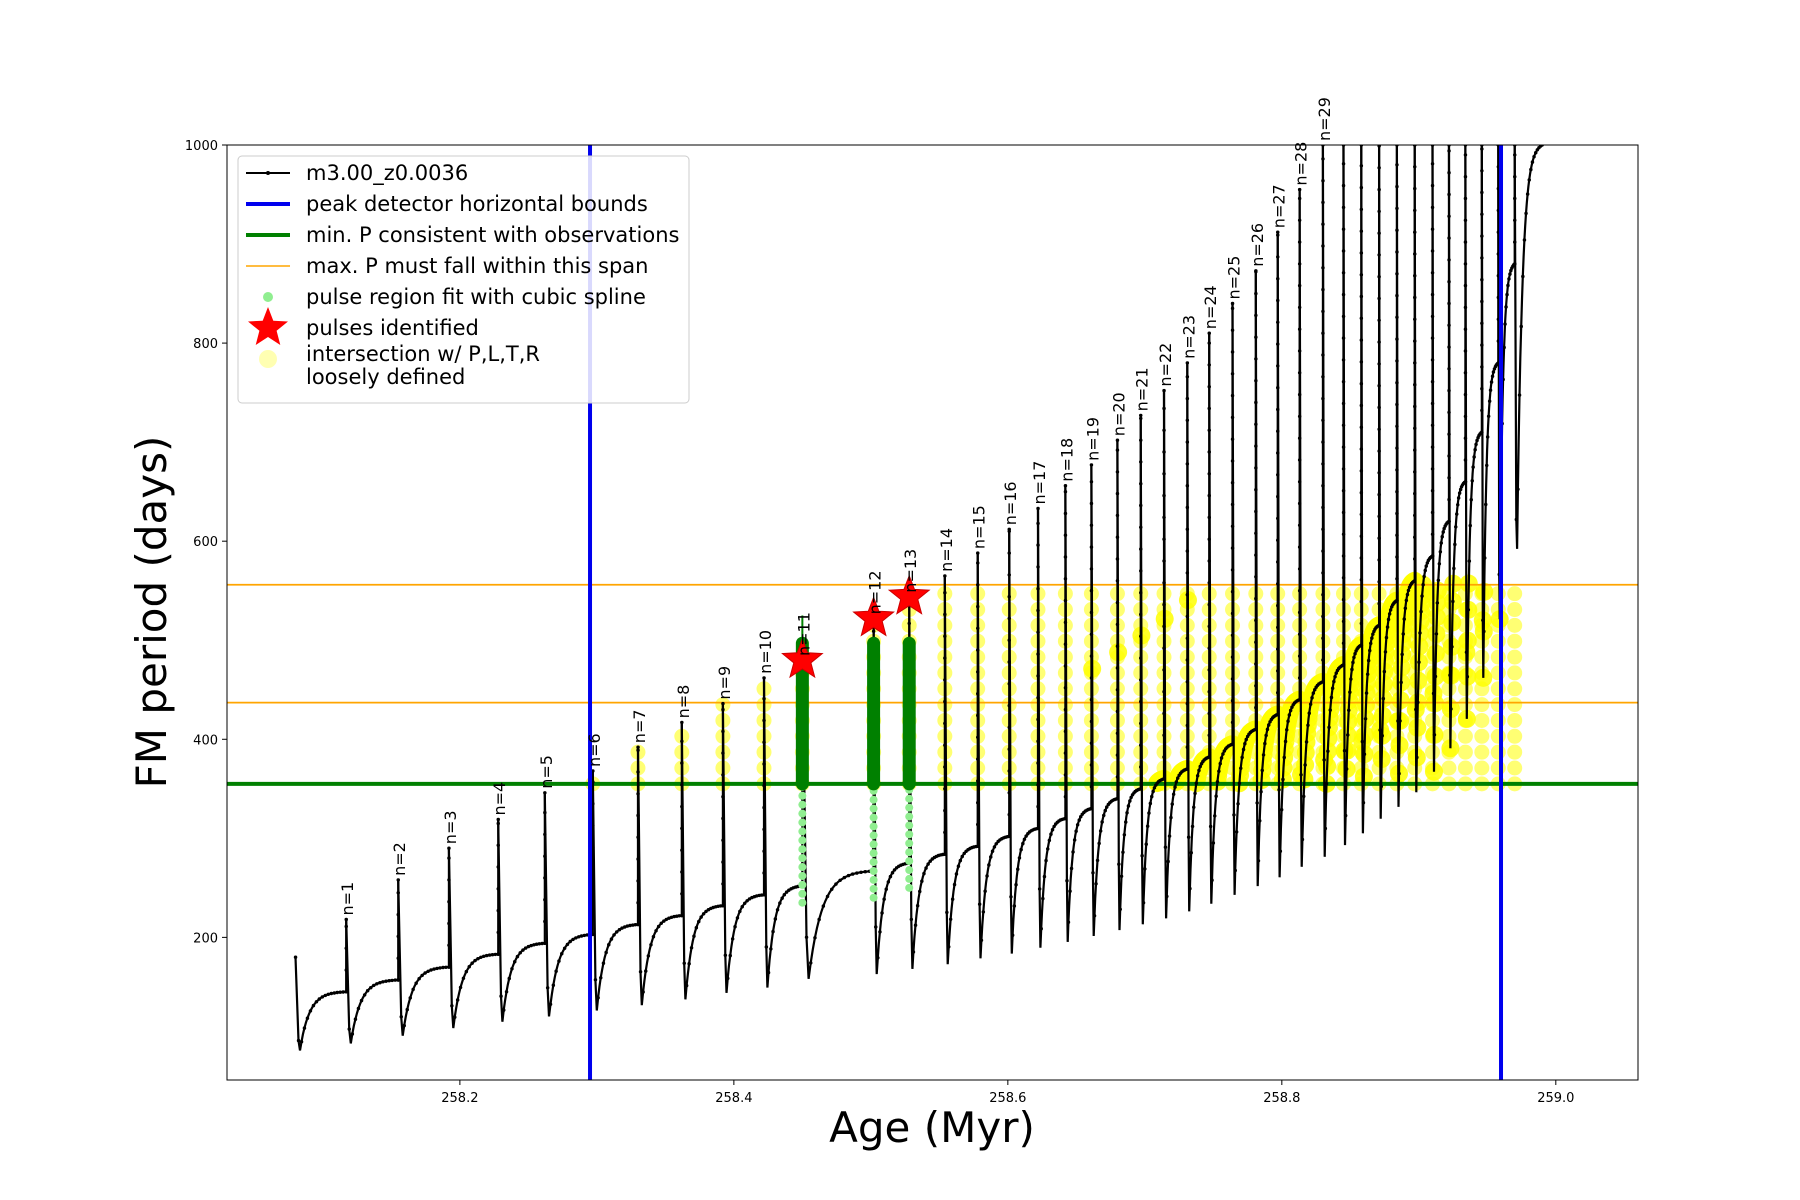  Describe the element at coordinates (476, 297) in the screenshot. I see `legend-label: pulse region fit with cubic spline` at that location.